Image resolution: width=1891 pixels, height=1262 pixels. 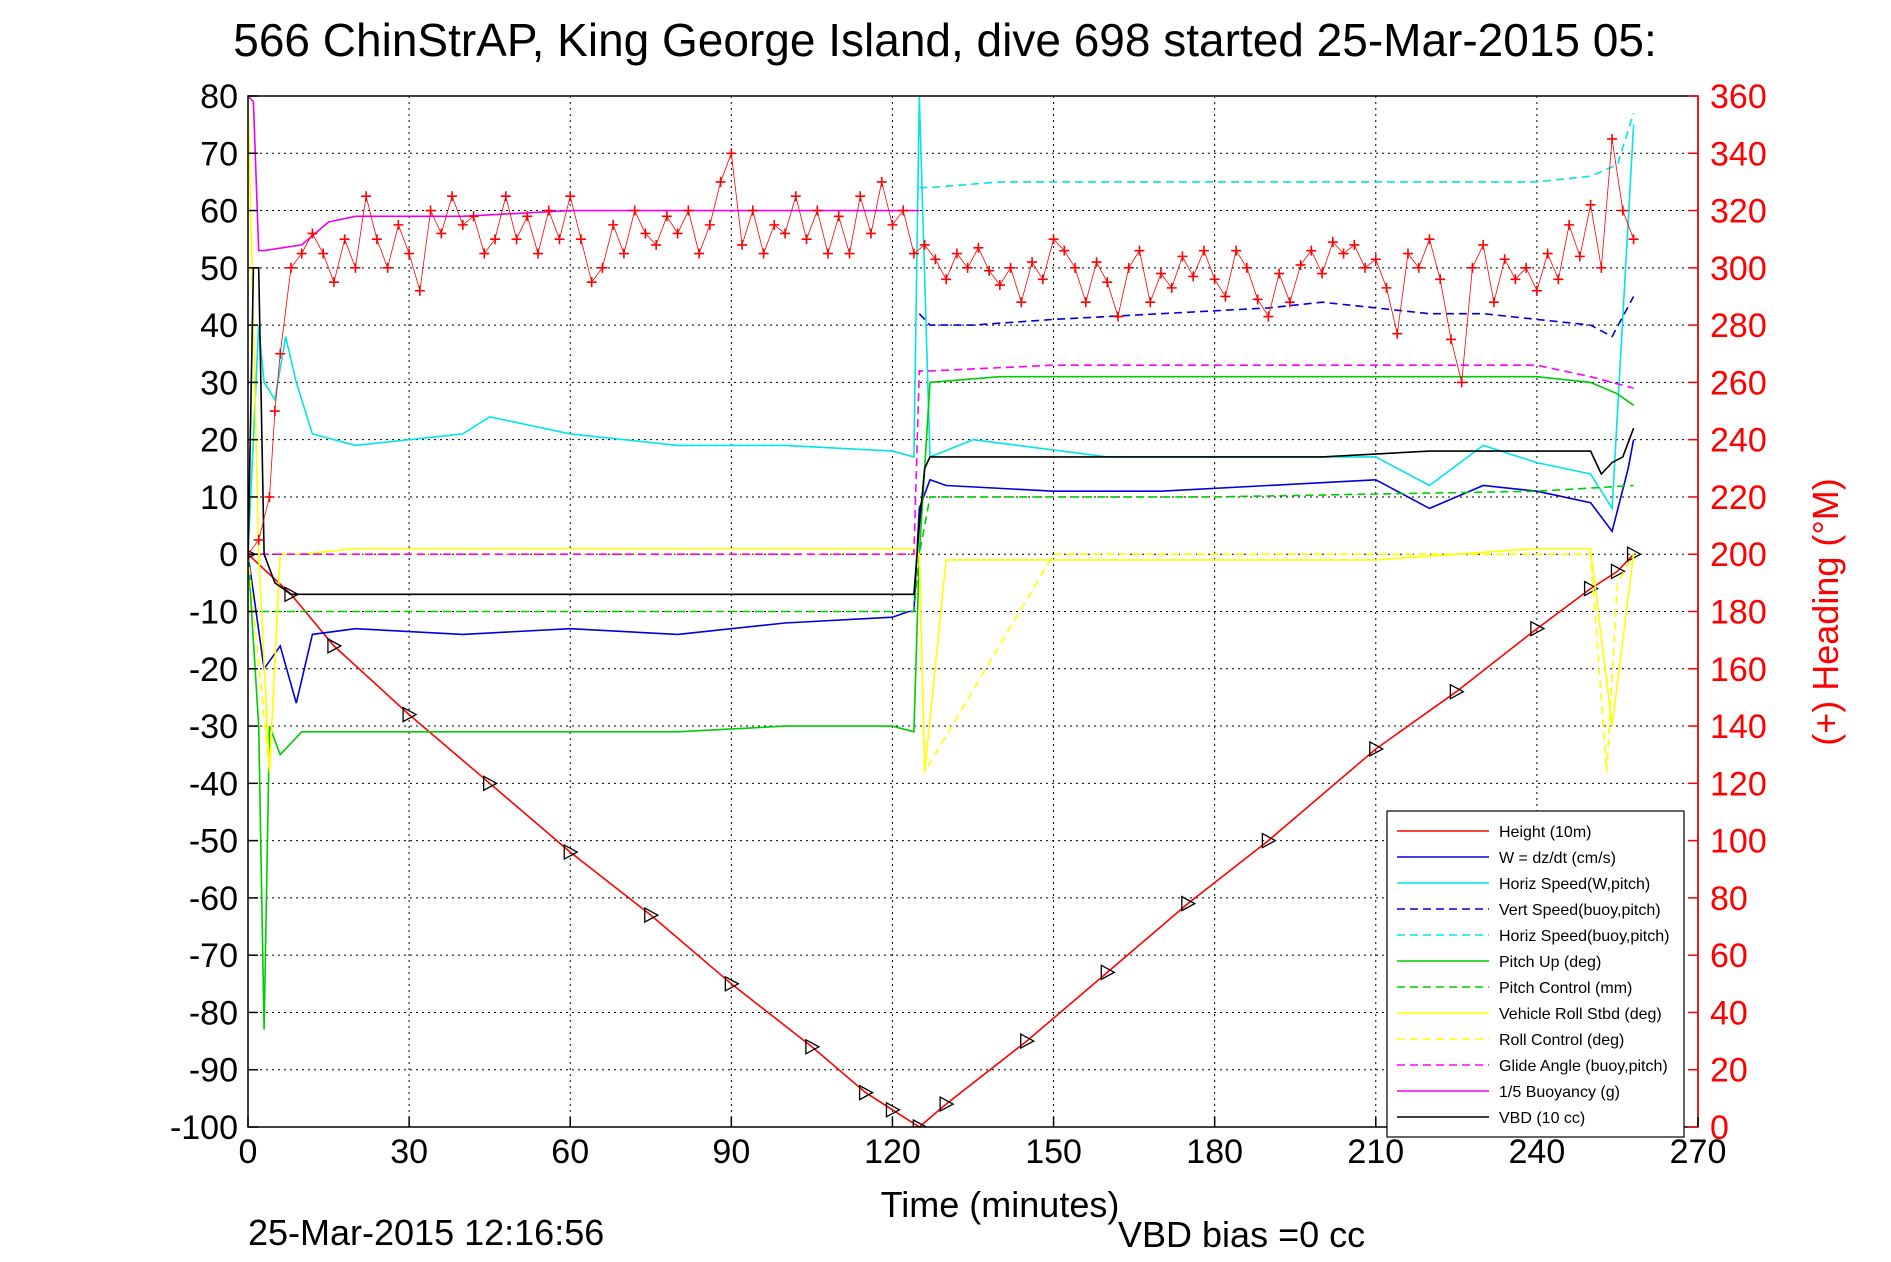 I want to click on x-tick-label: 120, so click(x=892, y=1152).